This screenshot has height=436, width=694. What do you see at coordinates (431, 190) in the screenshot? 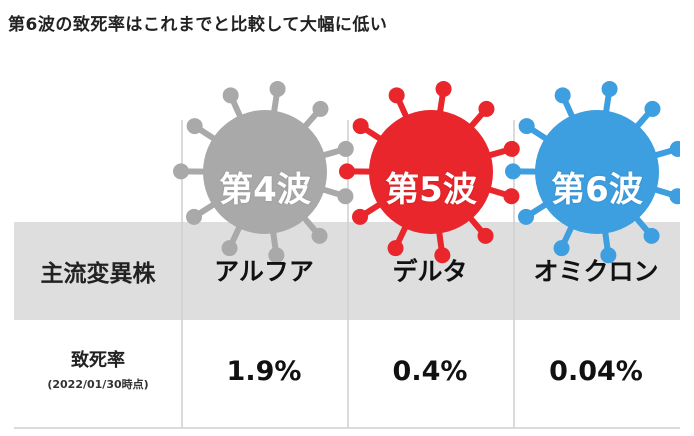
I see `wave-5-label: 第5波` at bounding box center [431, 190].